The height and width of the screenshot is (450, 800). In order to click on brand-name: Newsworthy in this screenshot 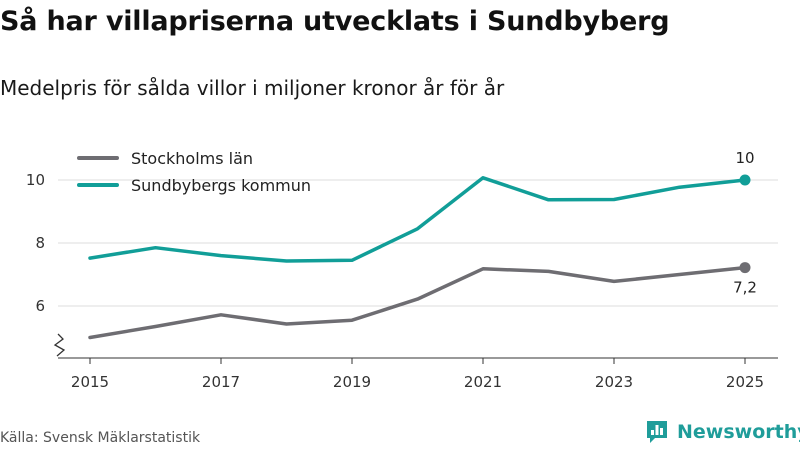, I will do `click(738, 432)`.